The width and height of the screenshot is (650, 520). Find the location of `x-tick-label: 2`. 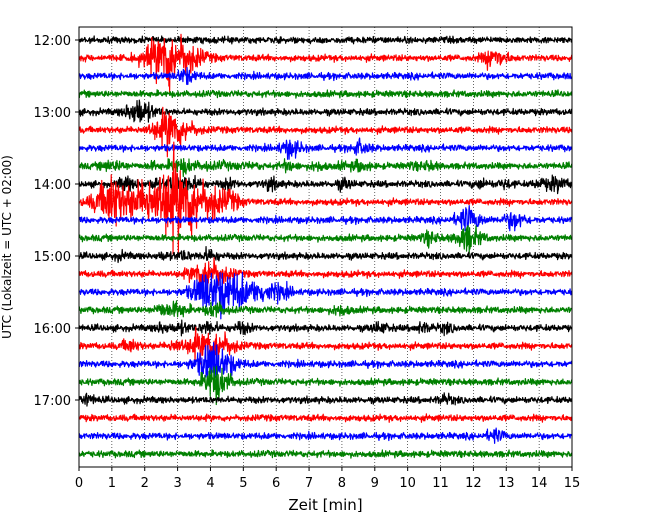

x-tick-label: 2 is located at coordinates (145, 483).